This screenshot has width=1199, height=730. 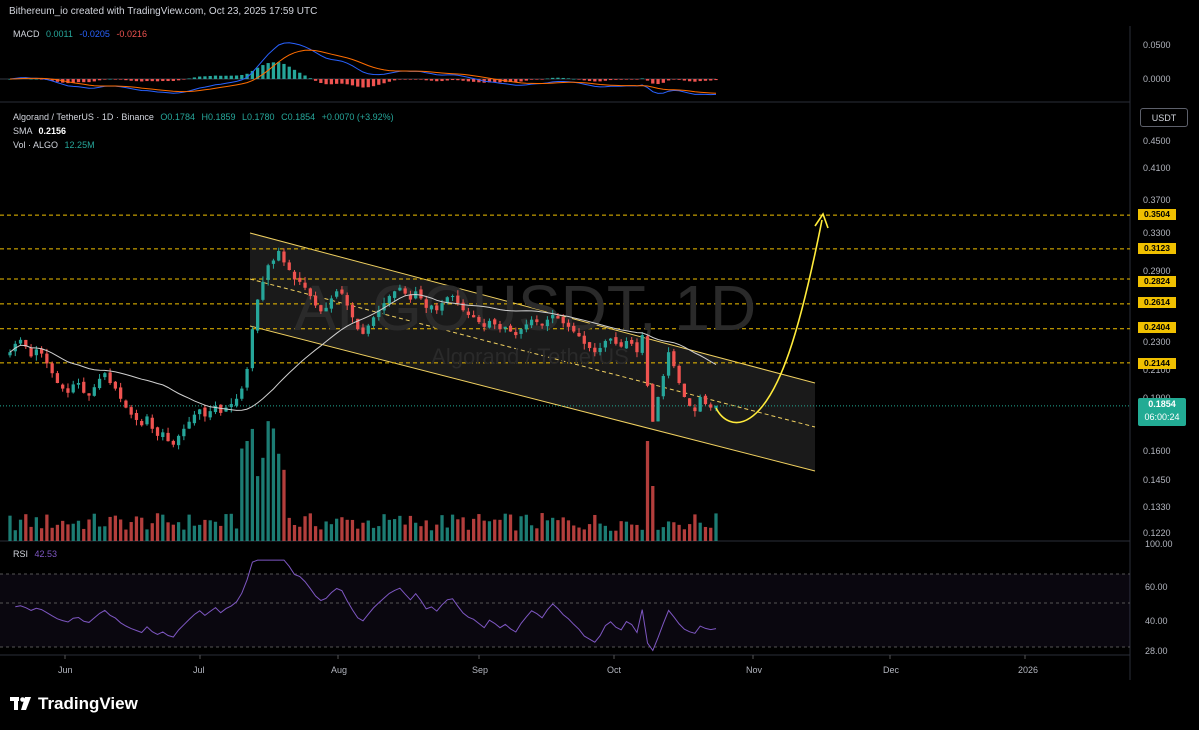 I want to click on level-tag: 0.3123, so click(x=1157, y=248).